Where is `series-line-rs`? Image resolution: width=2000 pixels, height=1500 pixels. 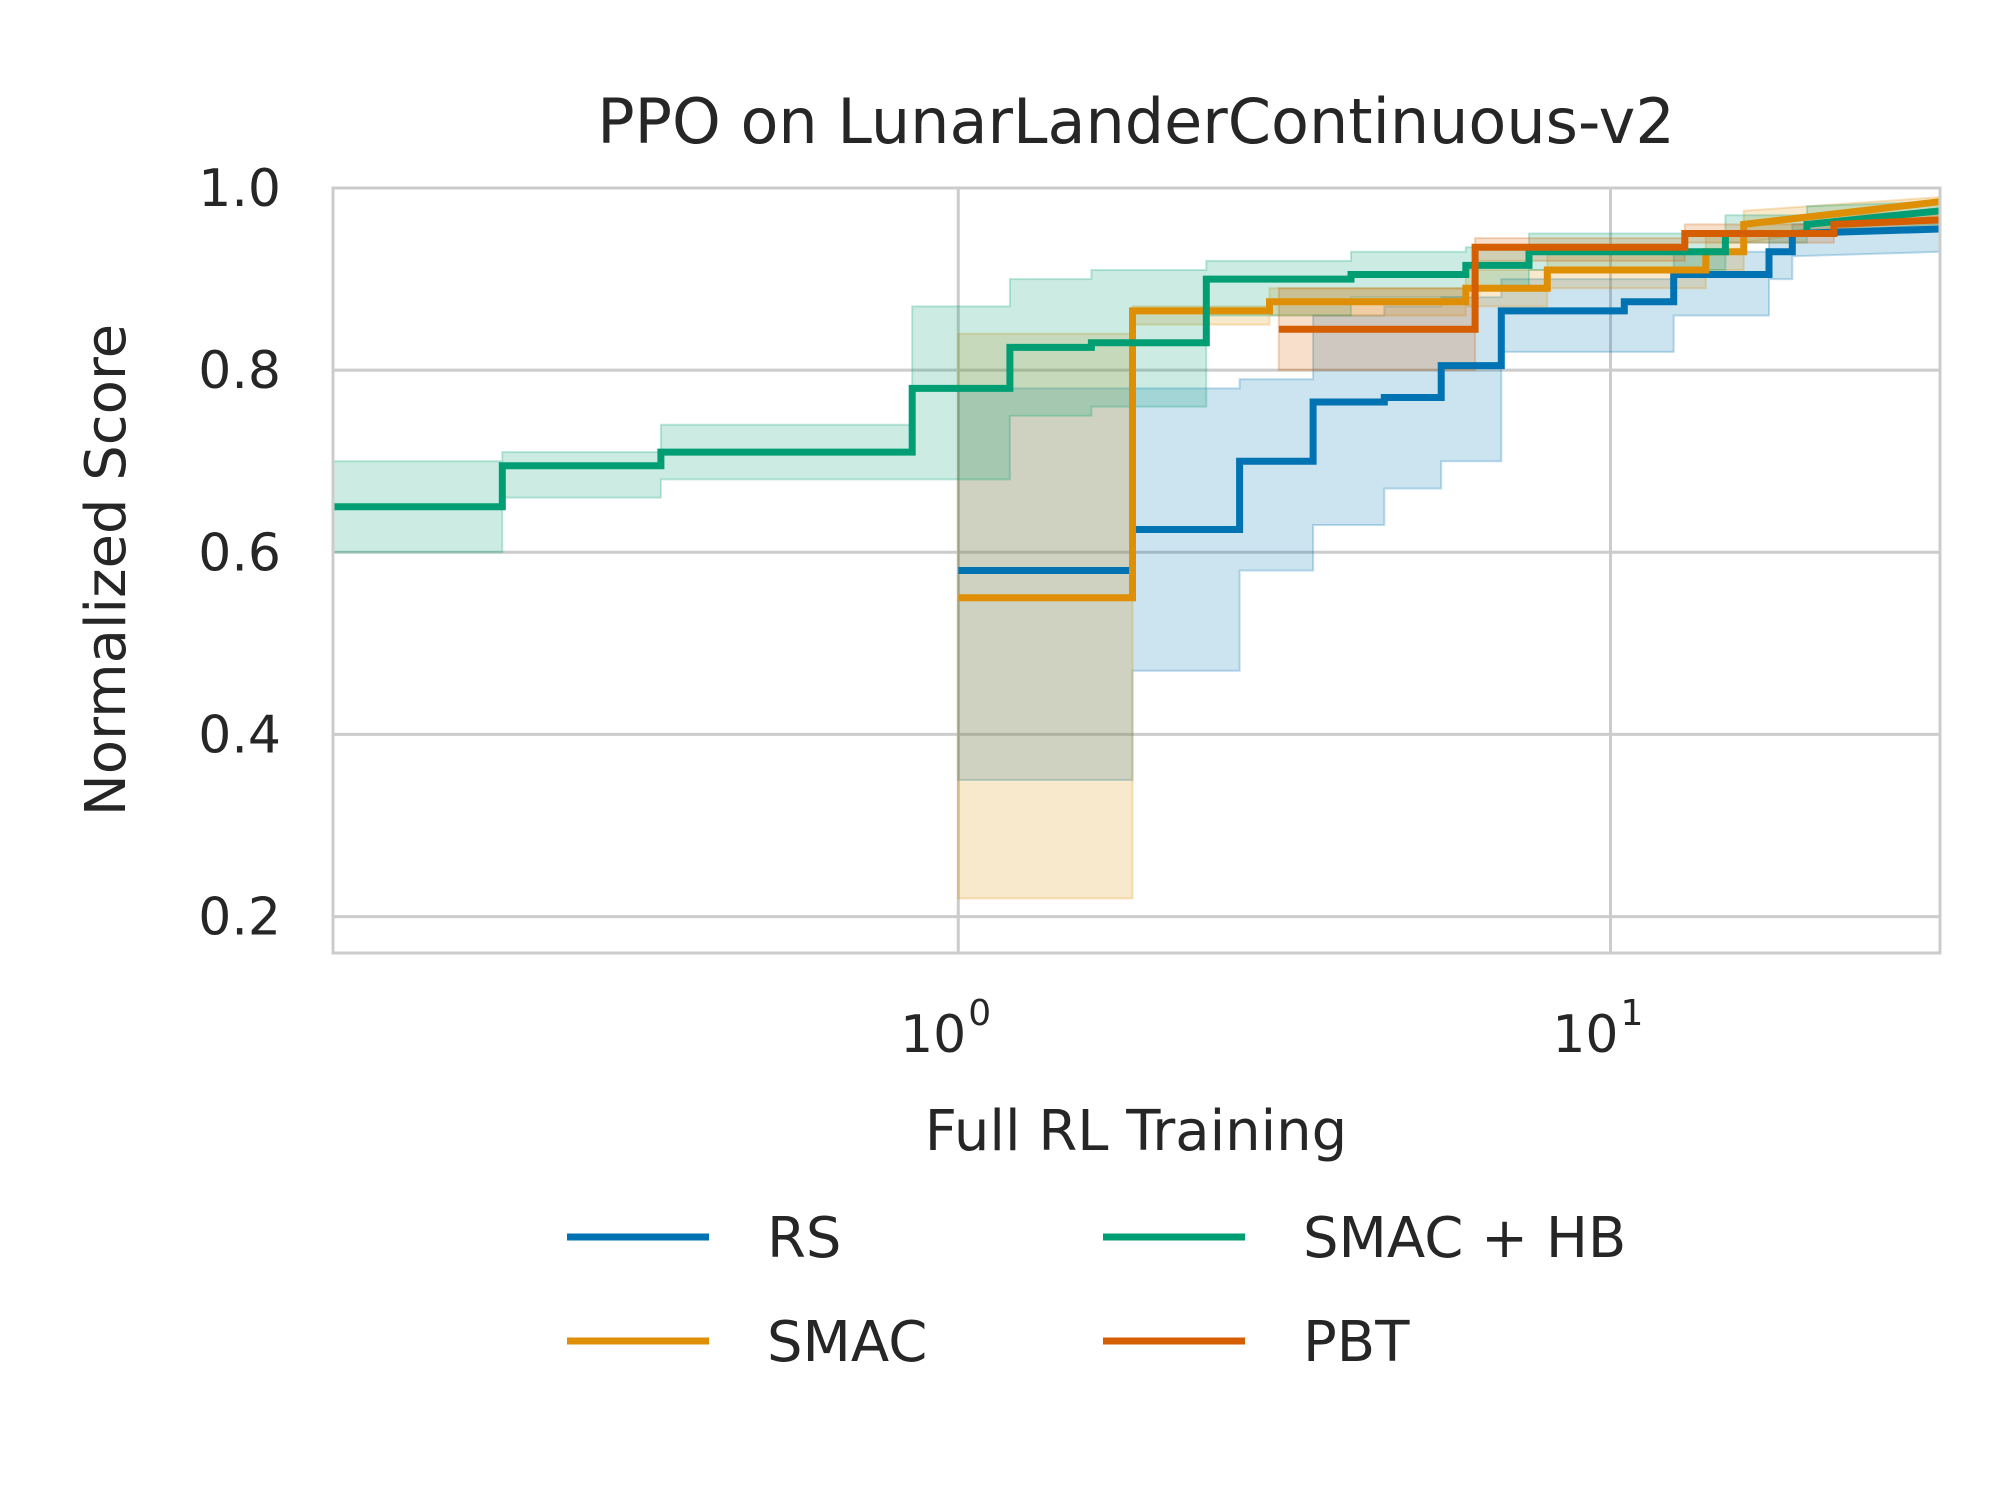
series-line-rs is located at coordinates (1449, 399).